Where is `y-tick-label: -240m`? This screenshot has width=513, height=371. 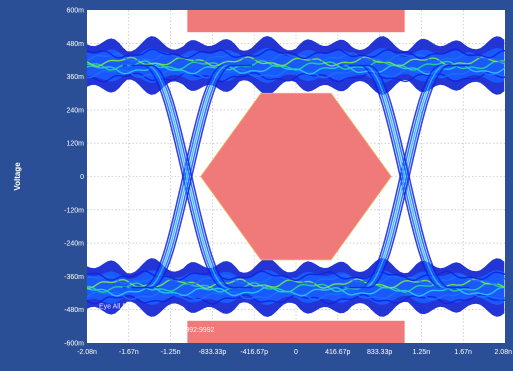
y-tick-label: -240m is located at coordinates (74, 244).